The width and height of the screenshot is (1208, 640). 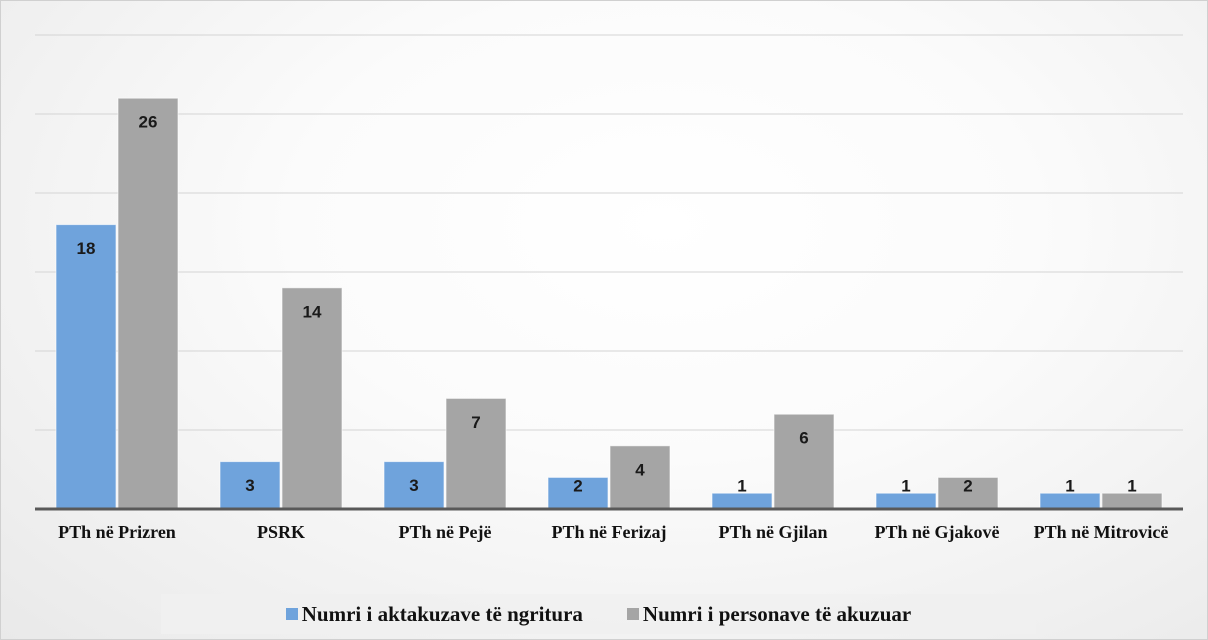 What do you see at coordinates (609, 532) in the screenshot?
I see `x-tick-label: PTh në Ferizaj` at bounding box center [609, 532].